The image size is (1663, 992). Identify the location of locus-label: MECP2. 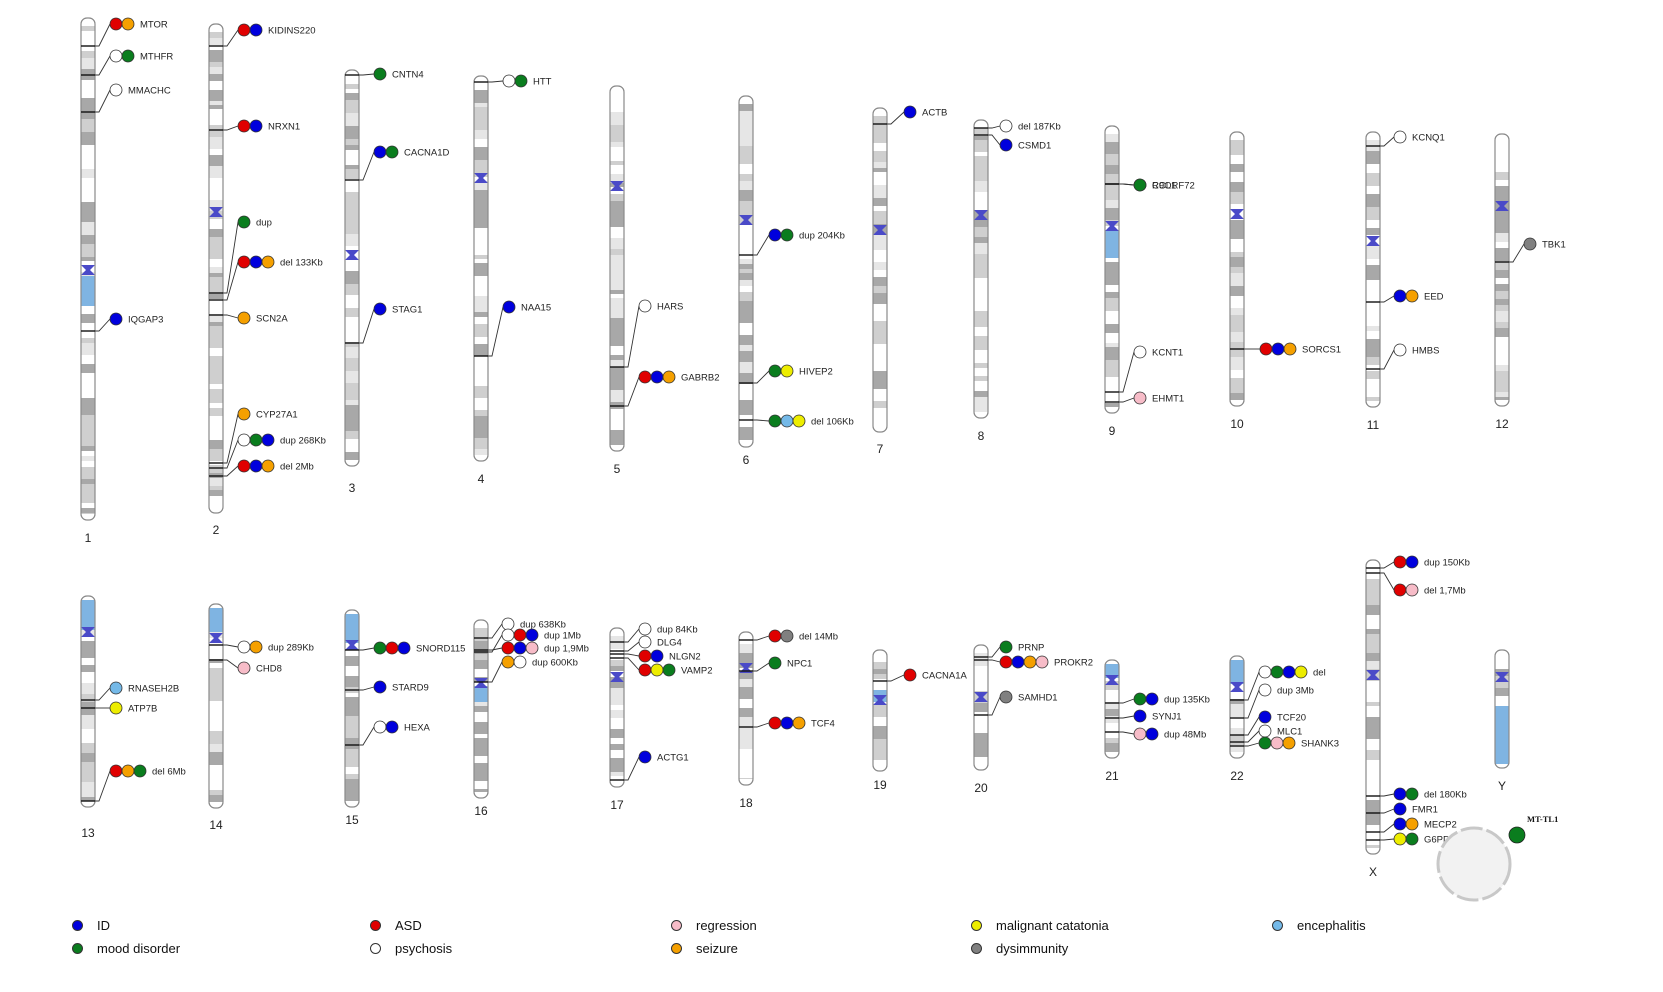
(1440, 825).